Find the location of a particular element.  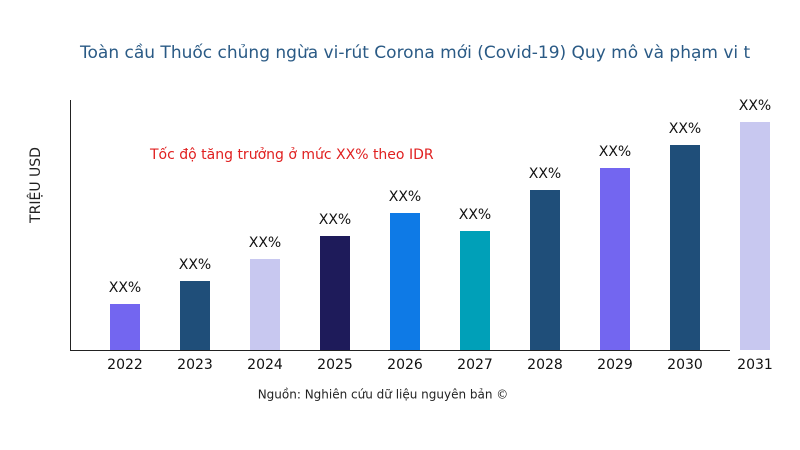

x-tick-label: 2024 is located at coordinates (265, 365).